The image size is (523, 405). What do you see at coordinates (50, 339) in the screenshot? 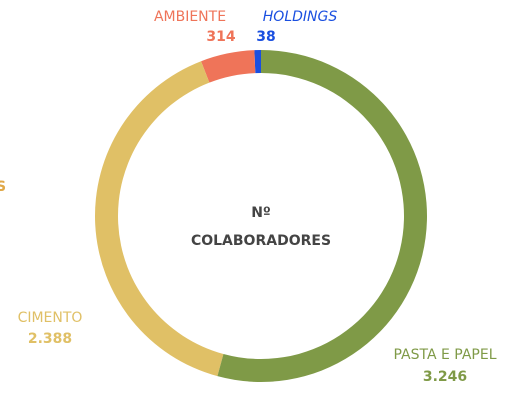
I see `value-label: 2.388` at bounding box center [50, 339].